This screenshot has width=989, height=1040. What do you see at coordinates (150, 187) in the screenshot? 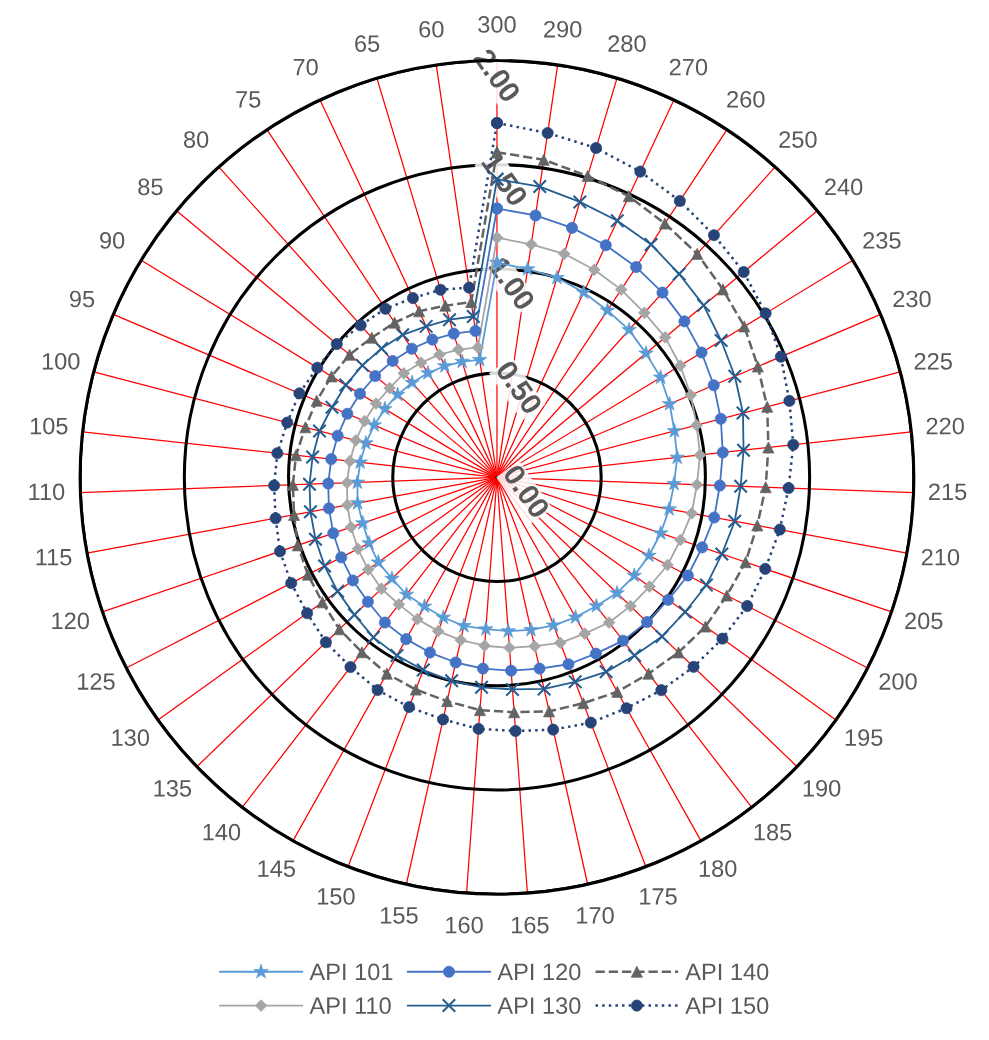
I see `spoke-label: 85` at bounding box center [150, 187].